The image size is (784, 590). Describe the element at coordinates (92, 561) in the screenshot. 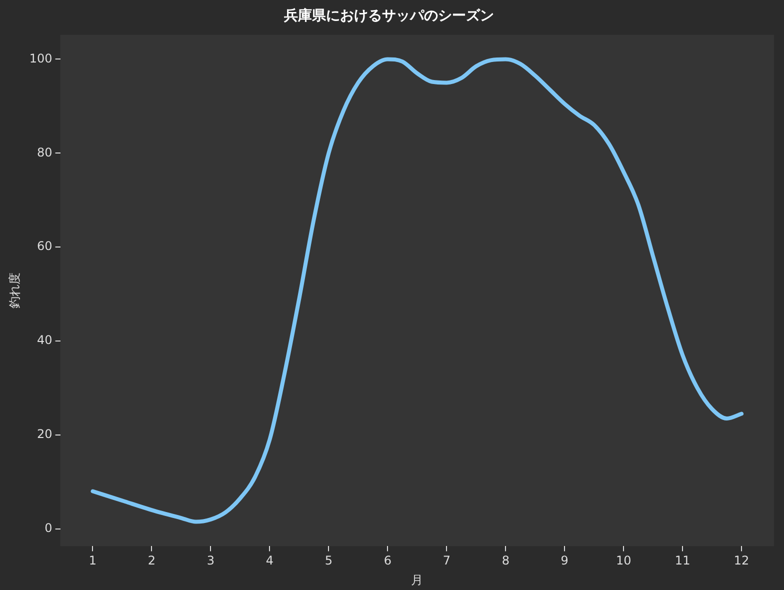

I see `x-tick-label: 1` at that location.